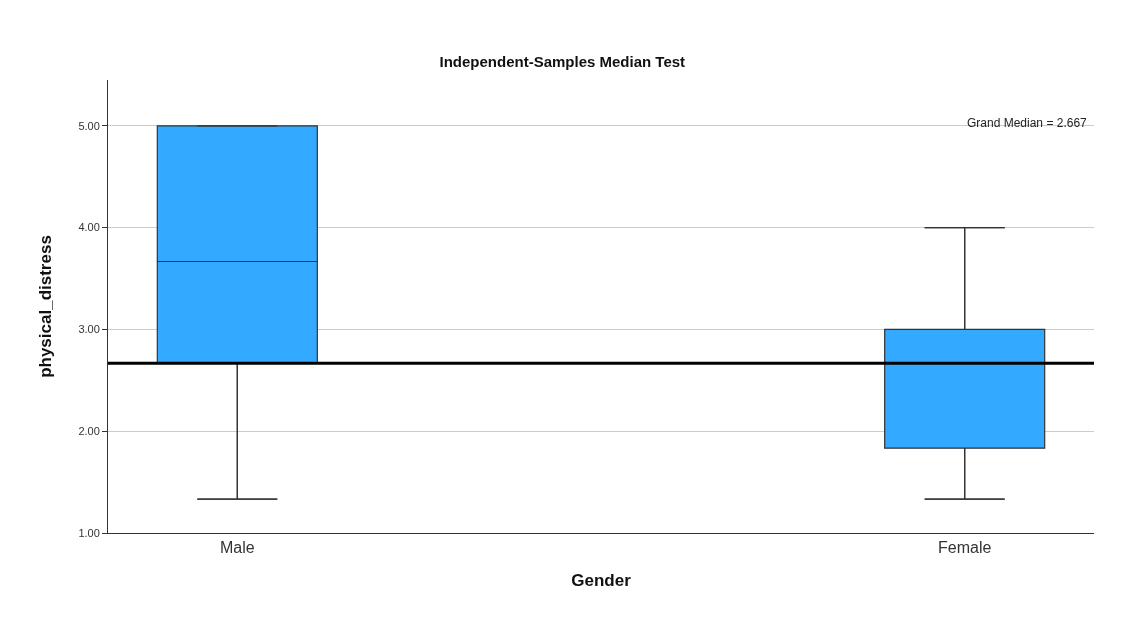 Image resolution: width=1136 pixels, height=617 pixels. Describe the element at coordinates (965, 548) in the screenshot. I see `x-tick-label: Female` at that location.